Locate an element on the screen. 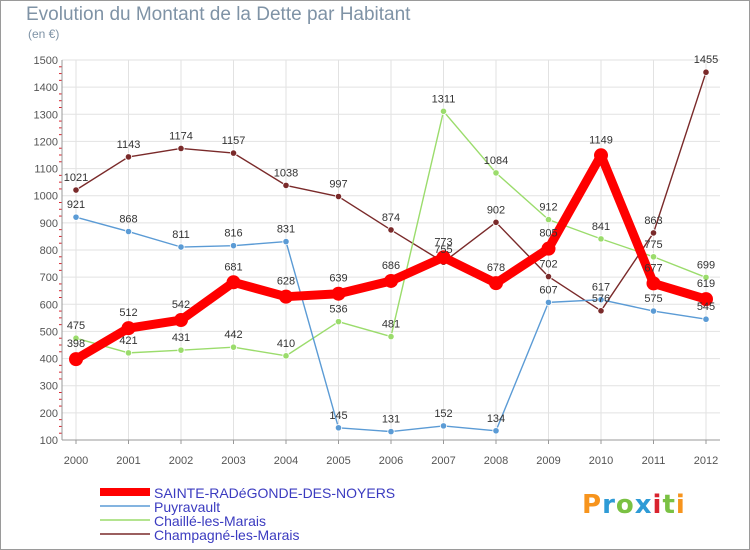 The width and height of the screenshot is (750, 550). data-label: 816 is located at coordinates (233, 234).